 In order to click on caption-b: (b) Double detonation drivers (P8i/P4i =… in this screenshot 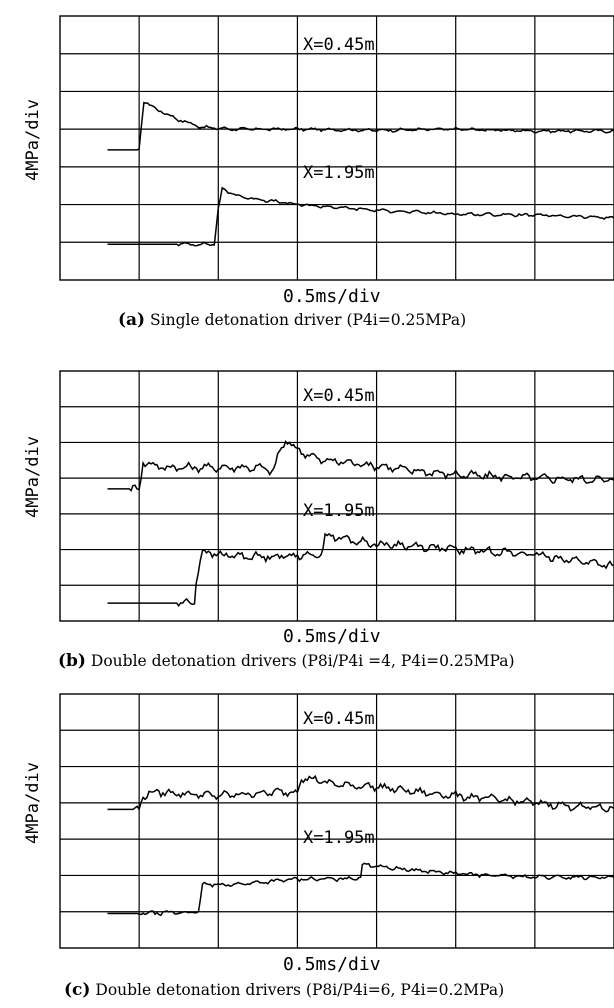, I will do `click(286, 661)`.